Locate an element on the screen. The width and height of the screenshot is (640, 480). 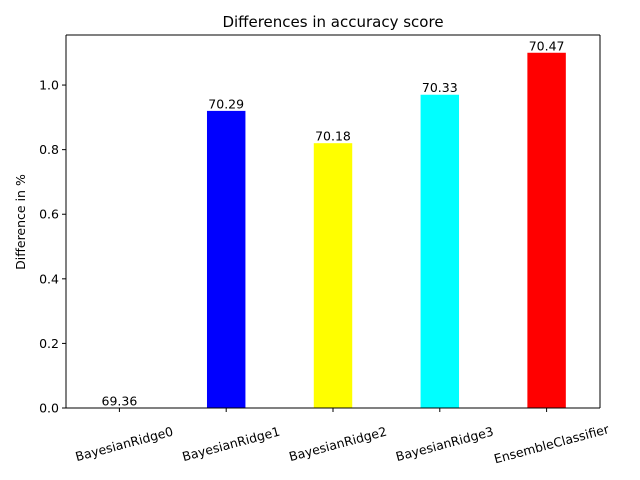
y-tick-label: 0.8 is located at coordinates (49, 149).